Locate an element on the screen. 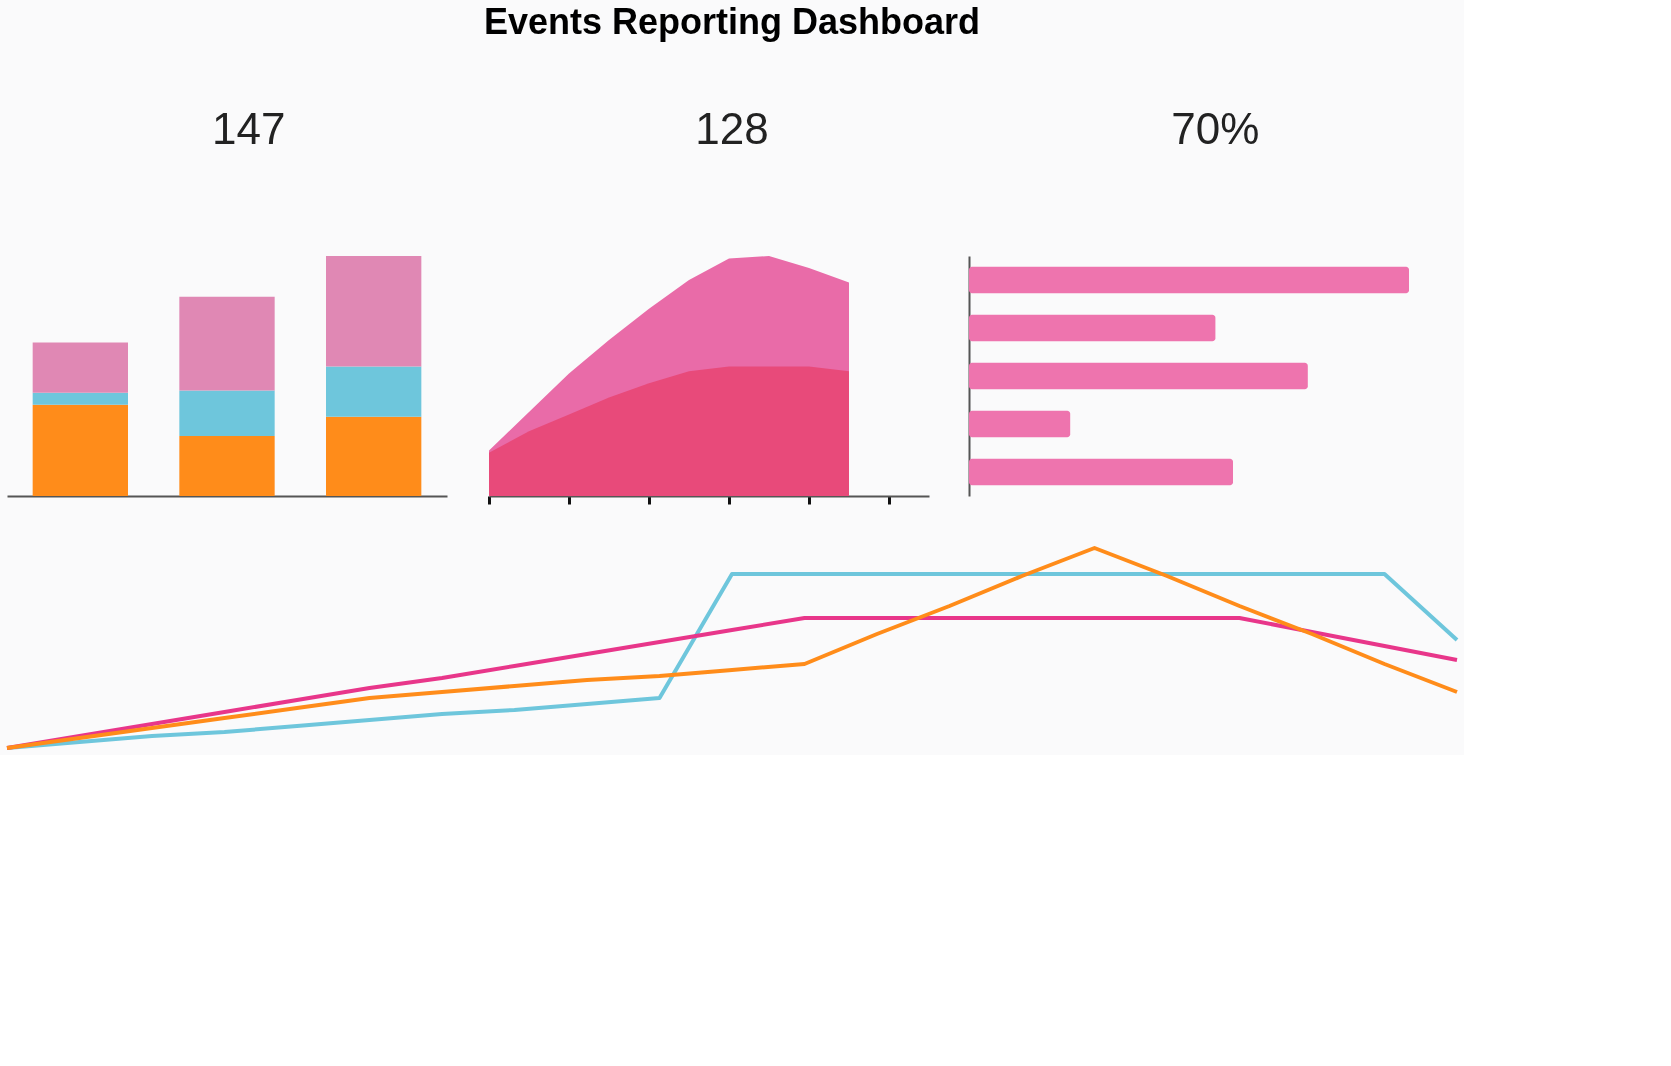 Image resolution: width=1671 pixels, height=1066 pixels. text: Events Reporting Dashboard is located at coordinates (732, 21).